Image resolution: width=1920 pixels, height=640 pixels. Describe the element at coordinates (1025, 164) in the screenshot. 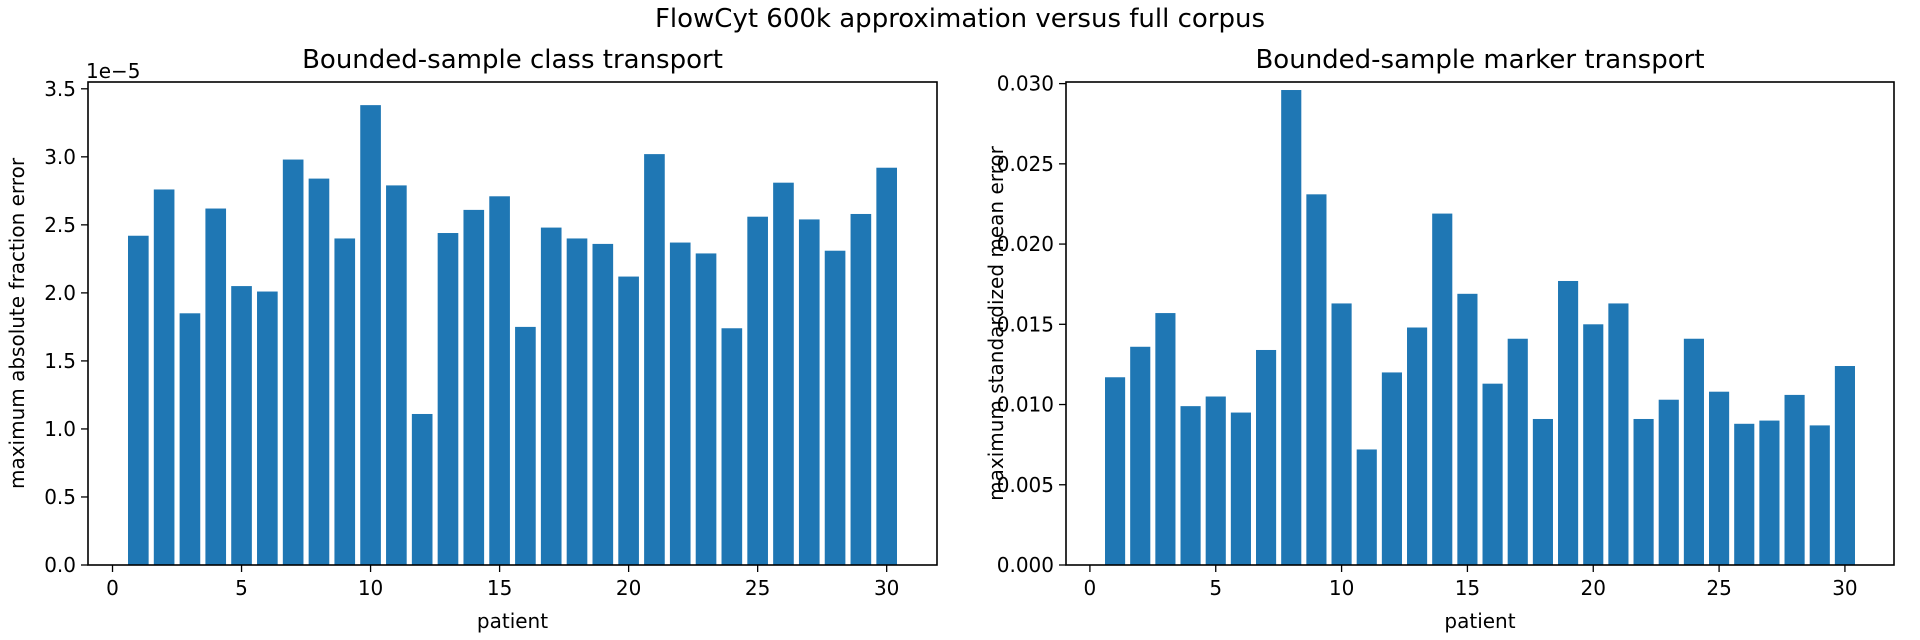

I see `y-tick-label: 0.025` at that location.